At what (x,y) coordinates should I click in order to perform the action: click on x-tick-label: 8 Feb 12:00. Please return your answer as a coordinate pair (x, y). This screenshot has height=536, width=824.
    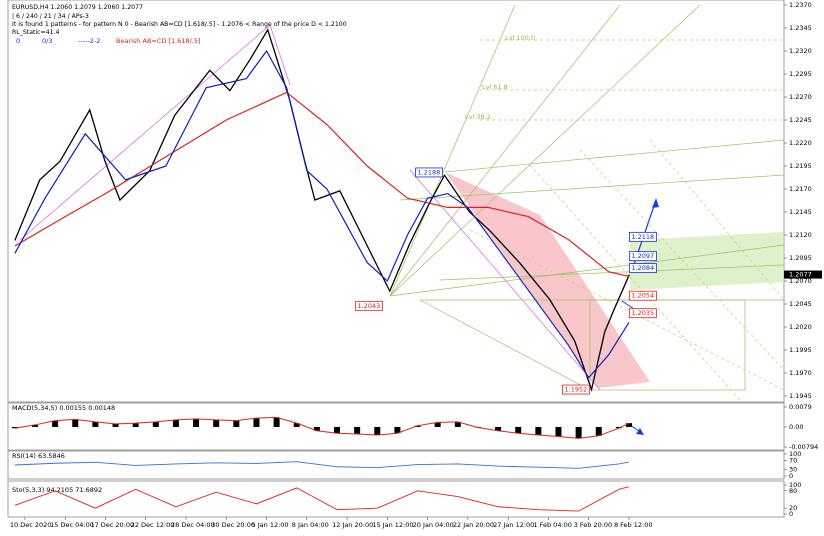
    Looking at the image, I should click on (633, 525).